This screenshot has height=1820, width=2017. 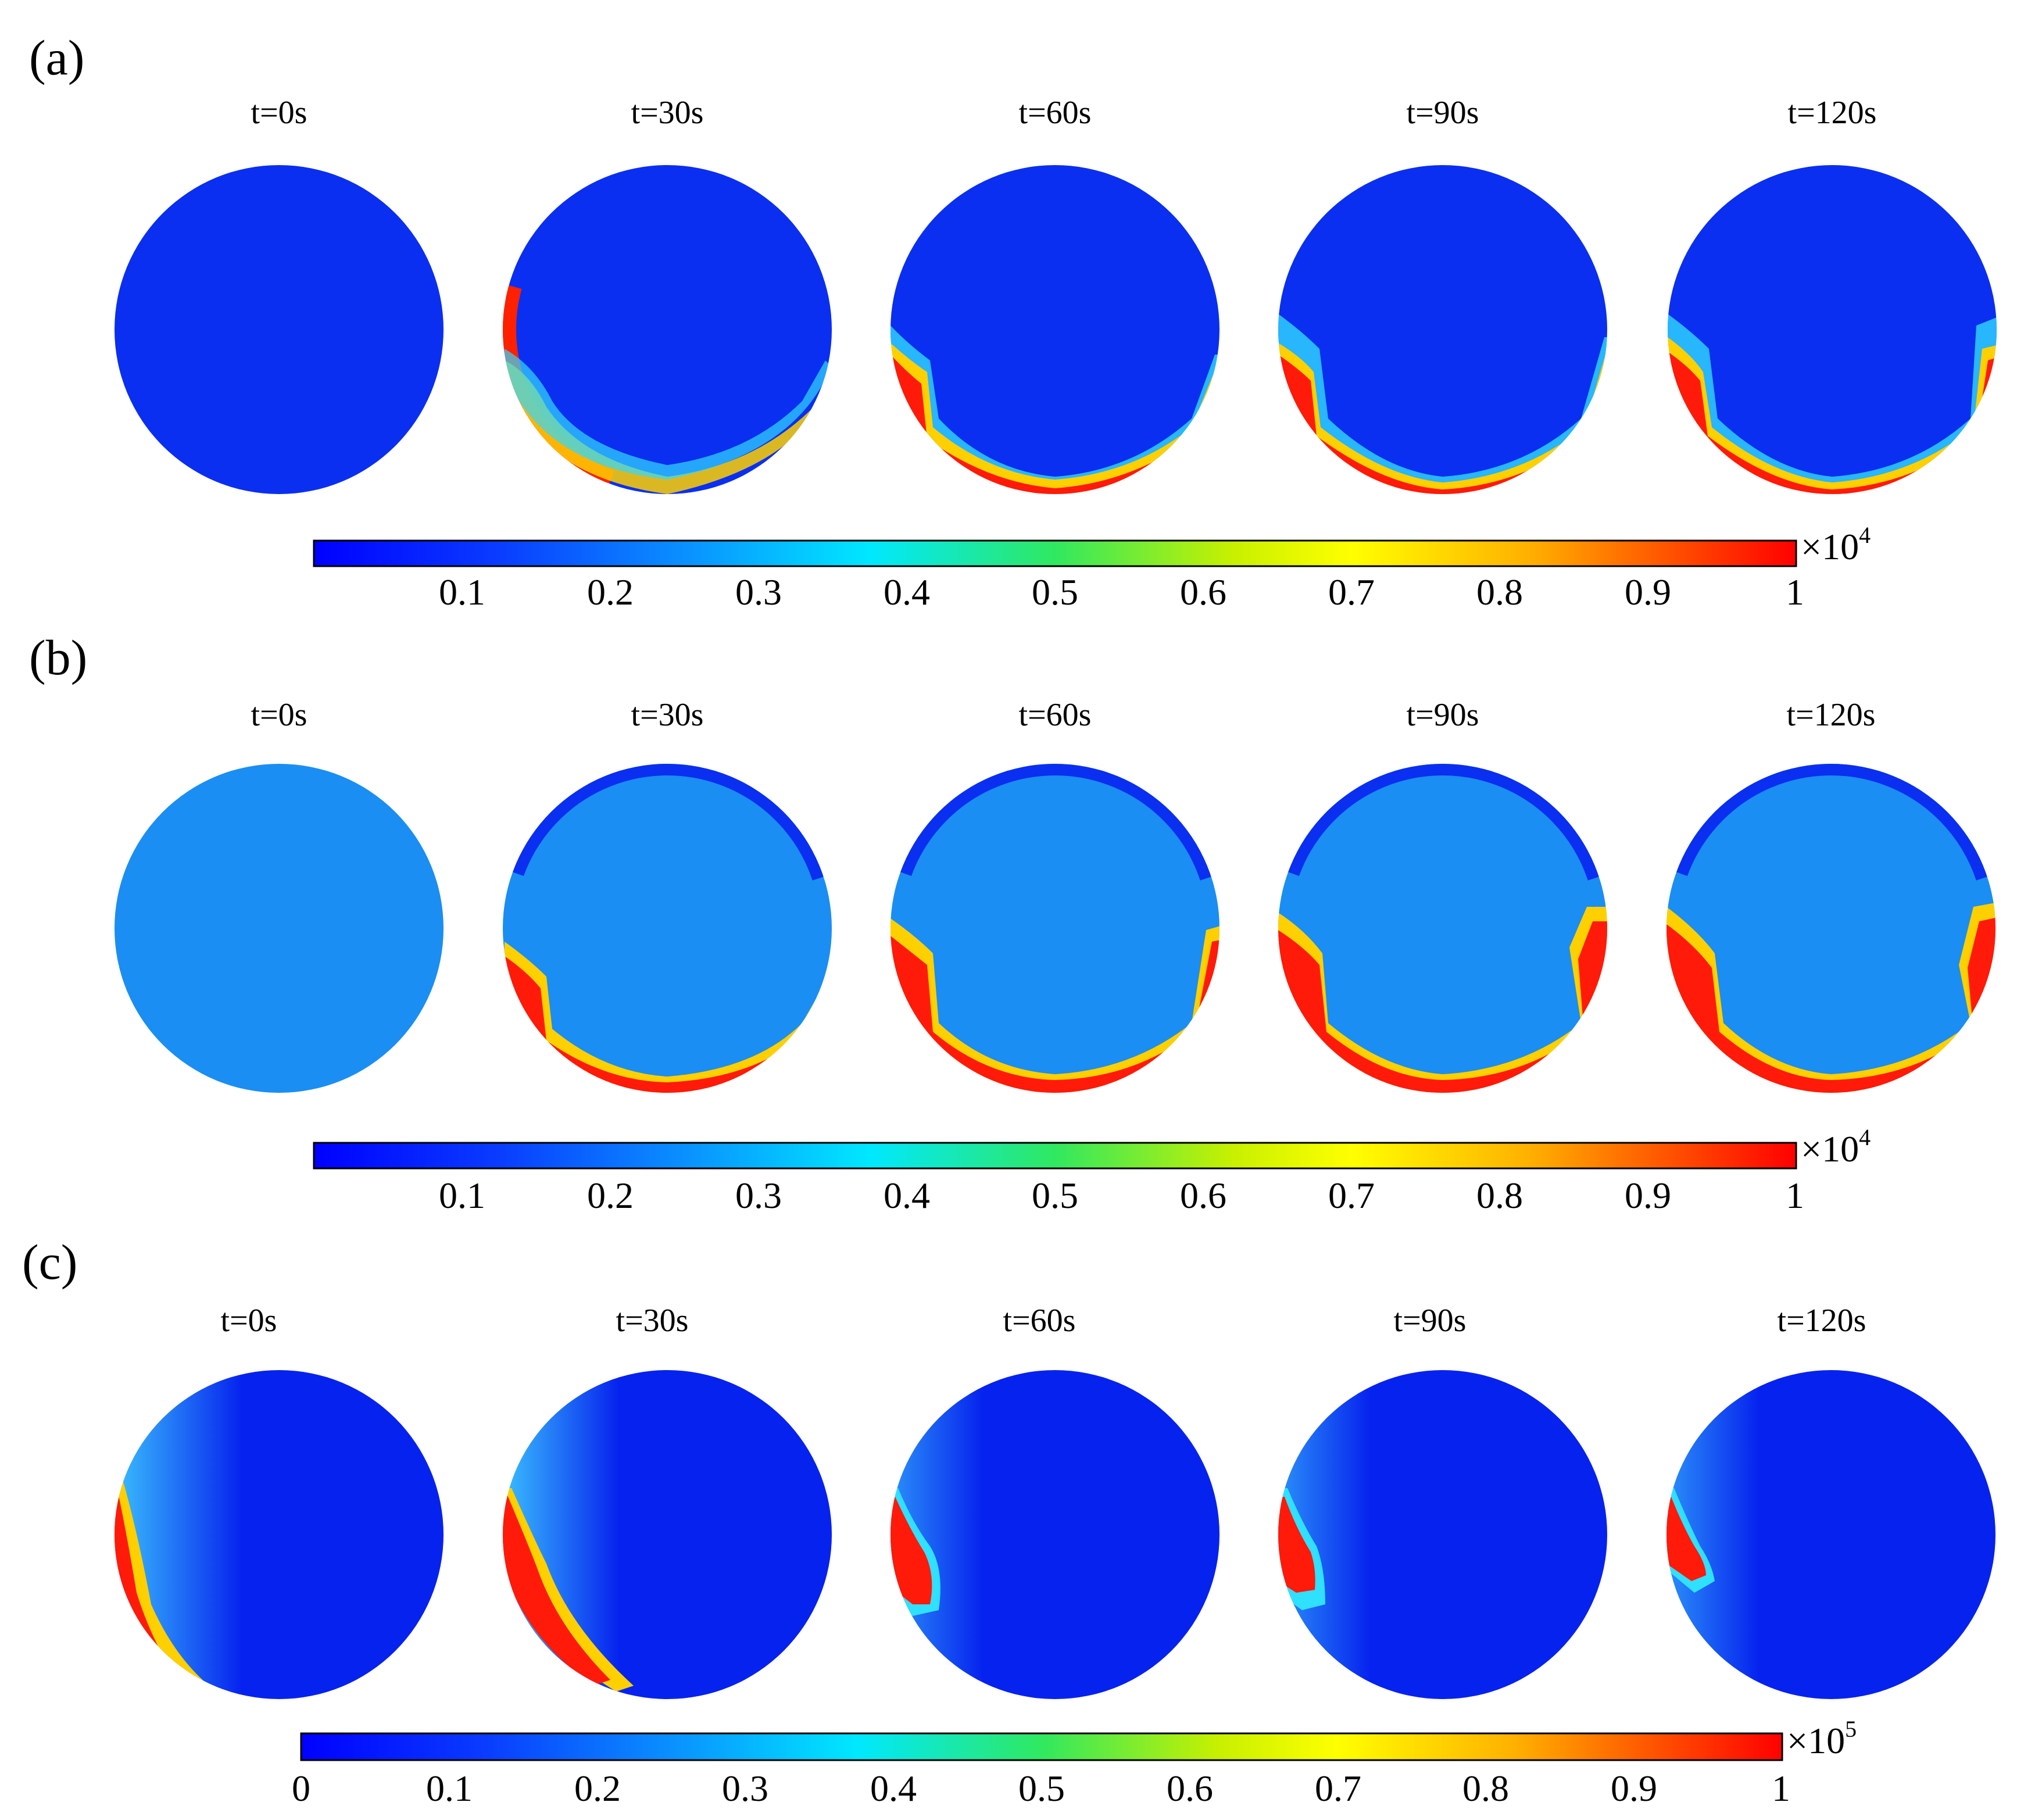 I want to click on colorbar-exponent: 5, so click(x=1851, y=1729).